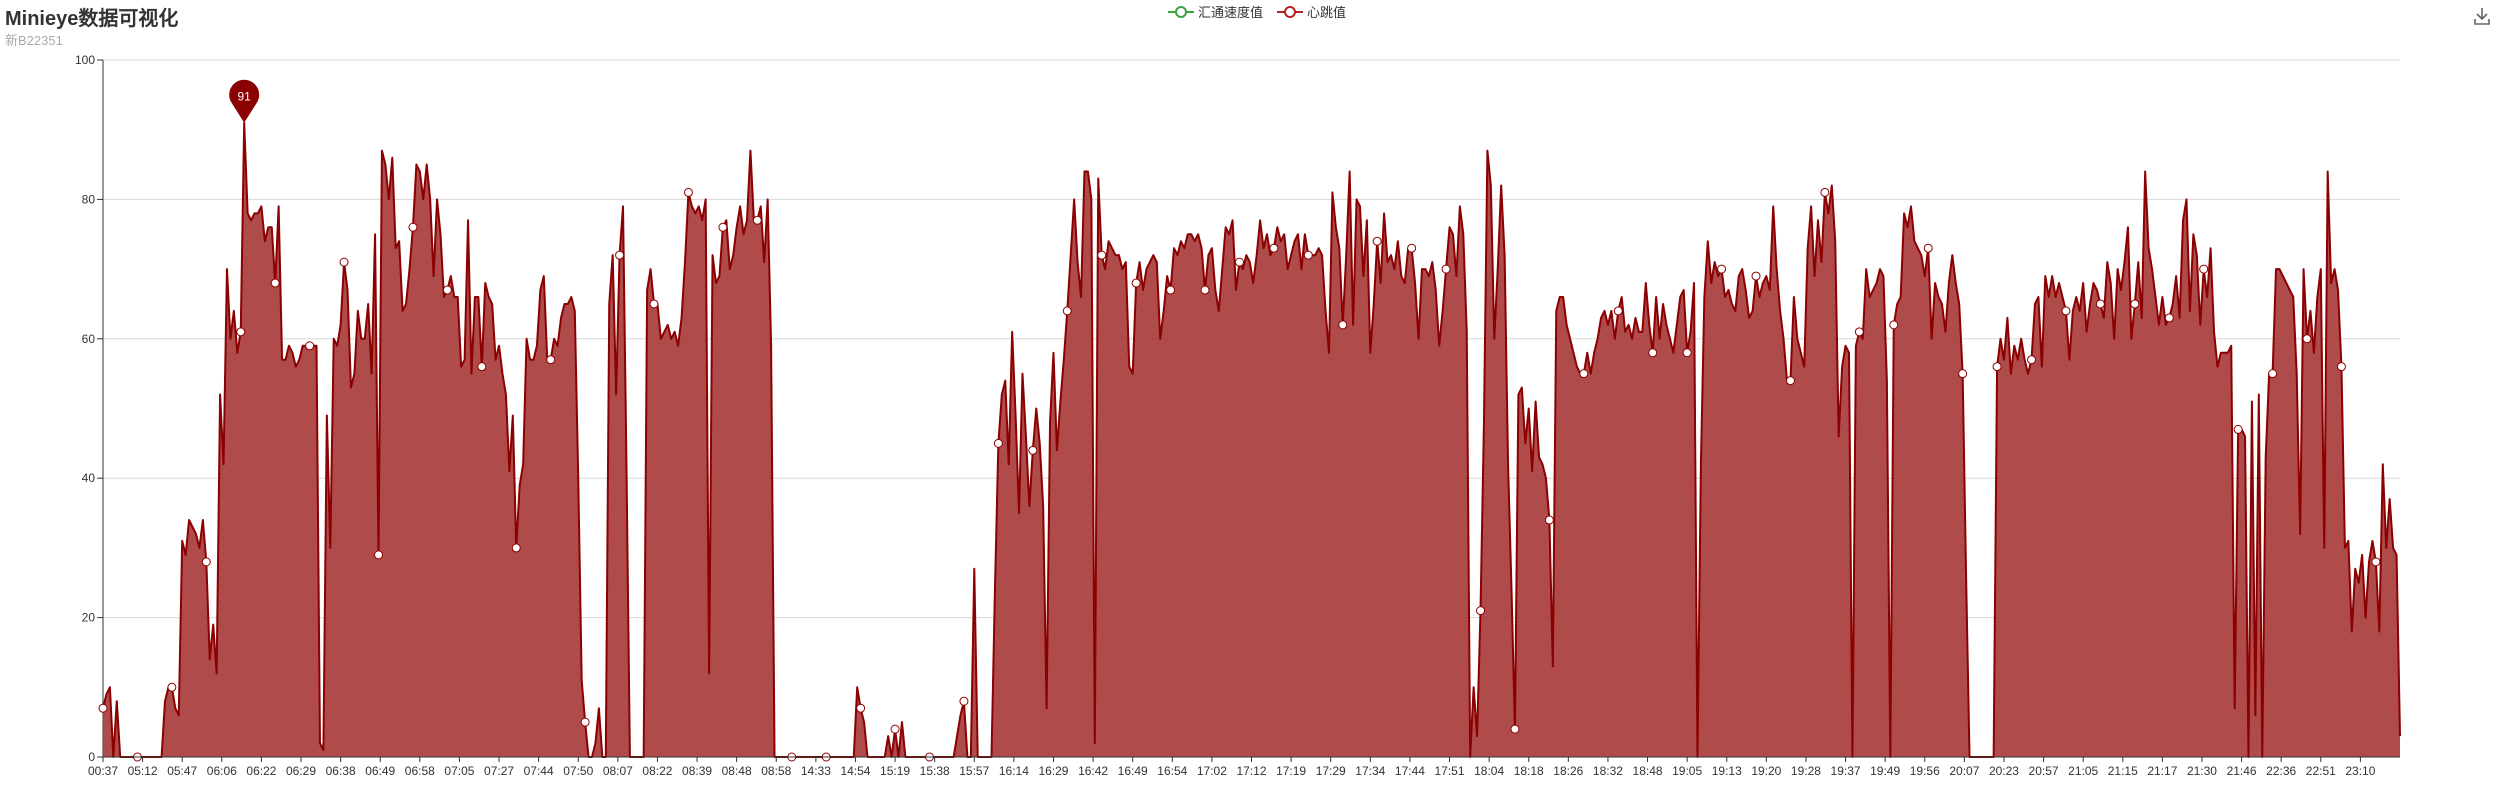  I want to click on x-tick-label: 17:12, so click(1251, 771).